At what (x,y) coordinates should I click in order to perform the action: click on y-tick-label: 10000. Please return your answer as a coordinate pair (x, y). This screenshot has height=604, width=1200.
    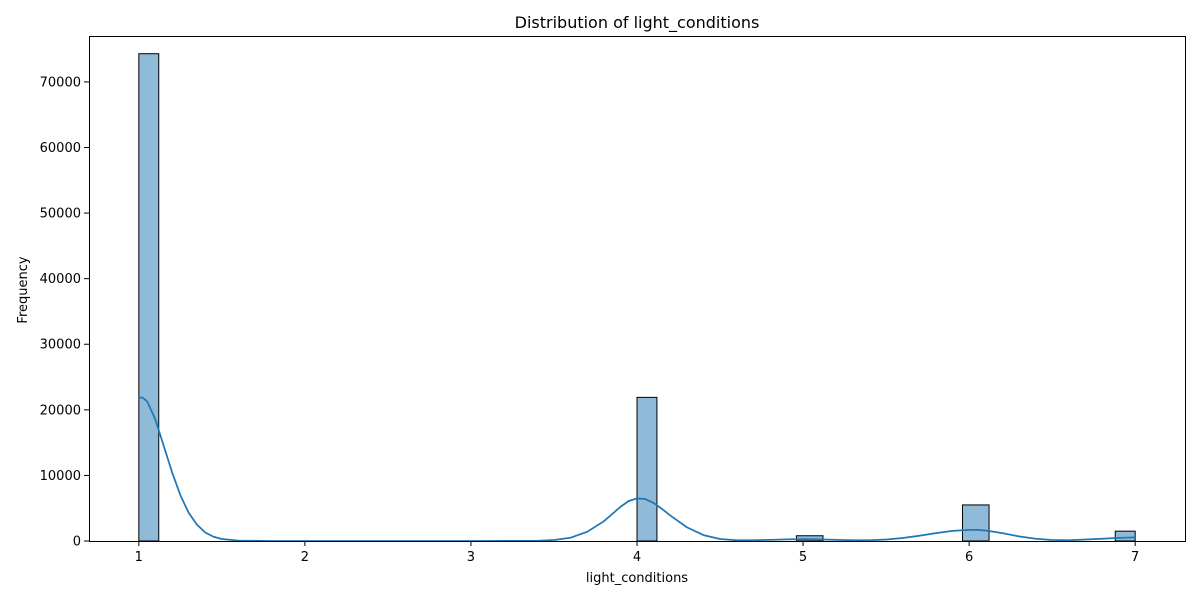
    Looking at the image, I should click on (60, 476).